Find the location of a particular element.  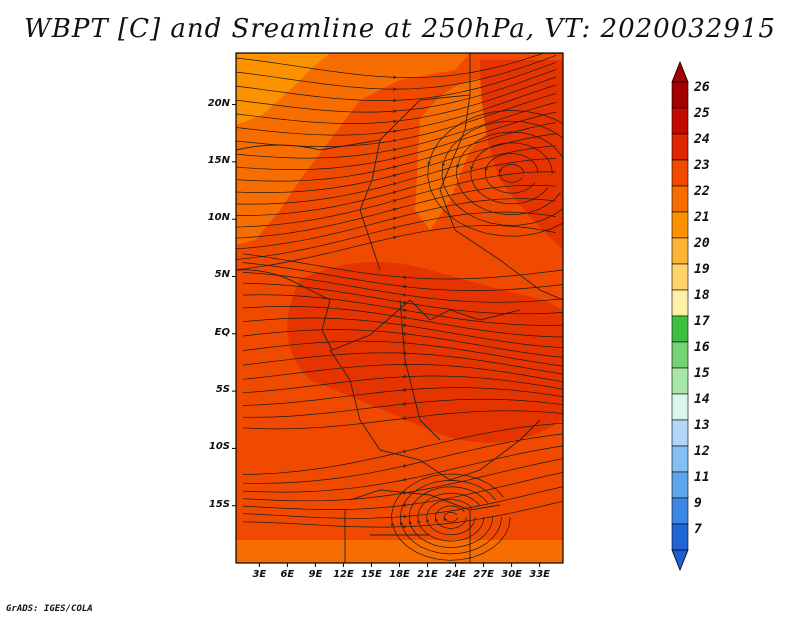

lat-tick-label: EQ is located at coordinates (222, 332).